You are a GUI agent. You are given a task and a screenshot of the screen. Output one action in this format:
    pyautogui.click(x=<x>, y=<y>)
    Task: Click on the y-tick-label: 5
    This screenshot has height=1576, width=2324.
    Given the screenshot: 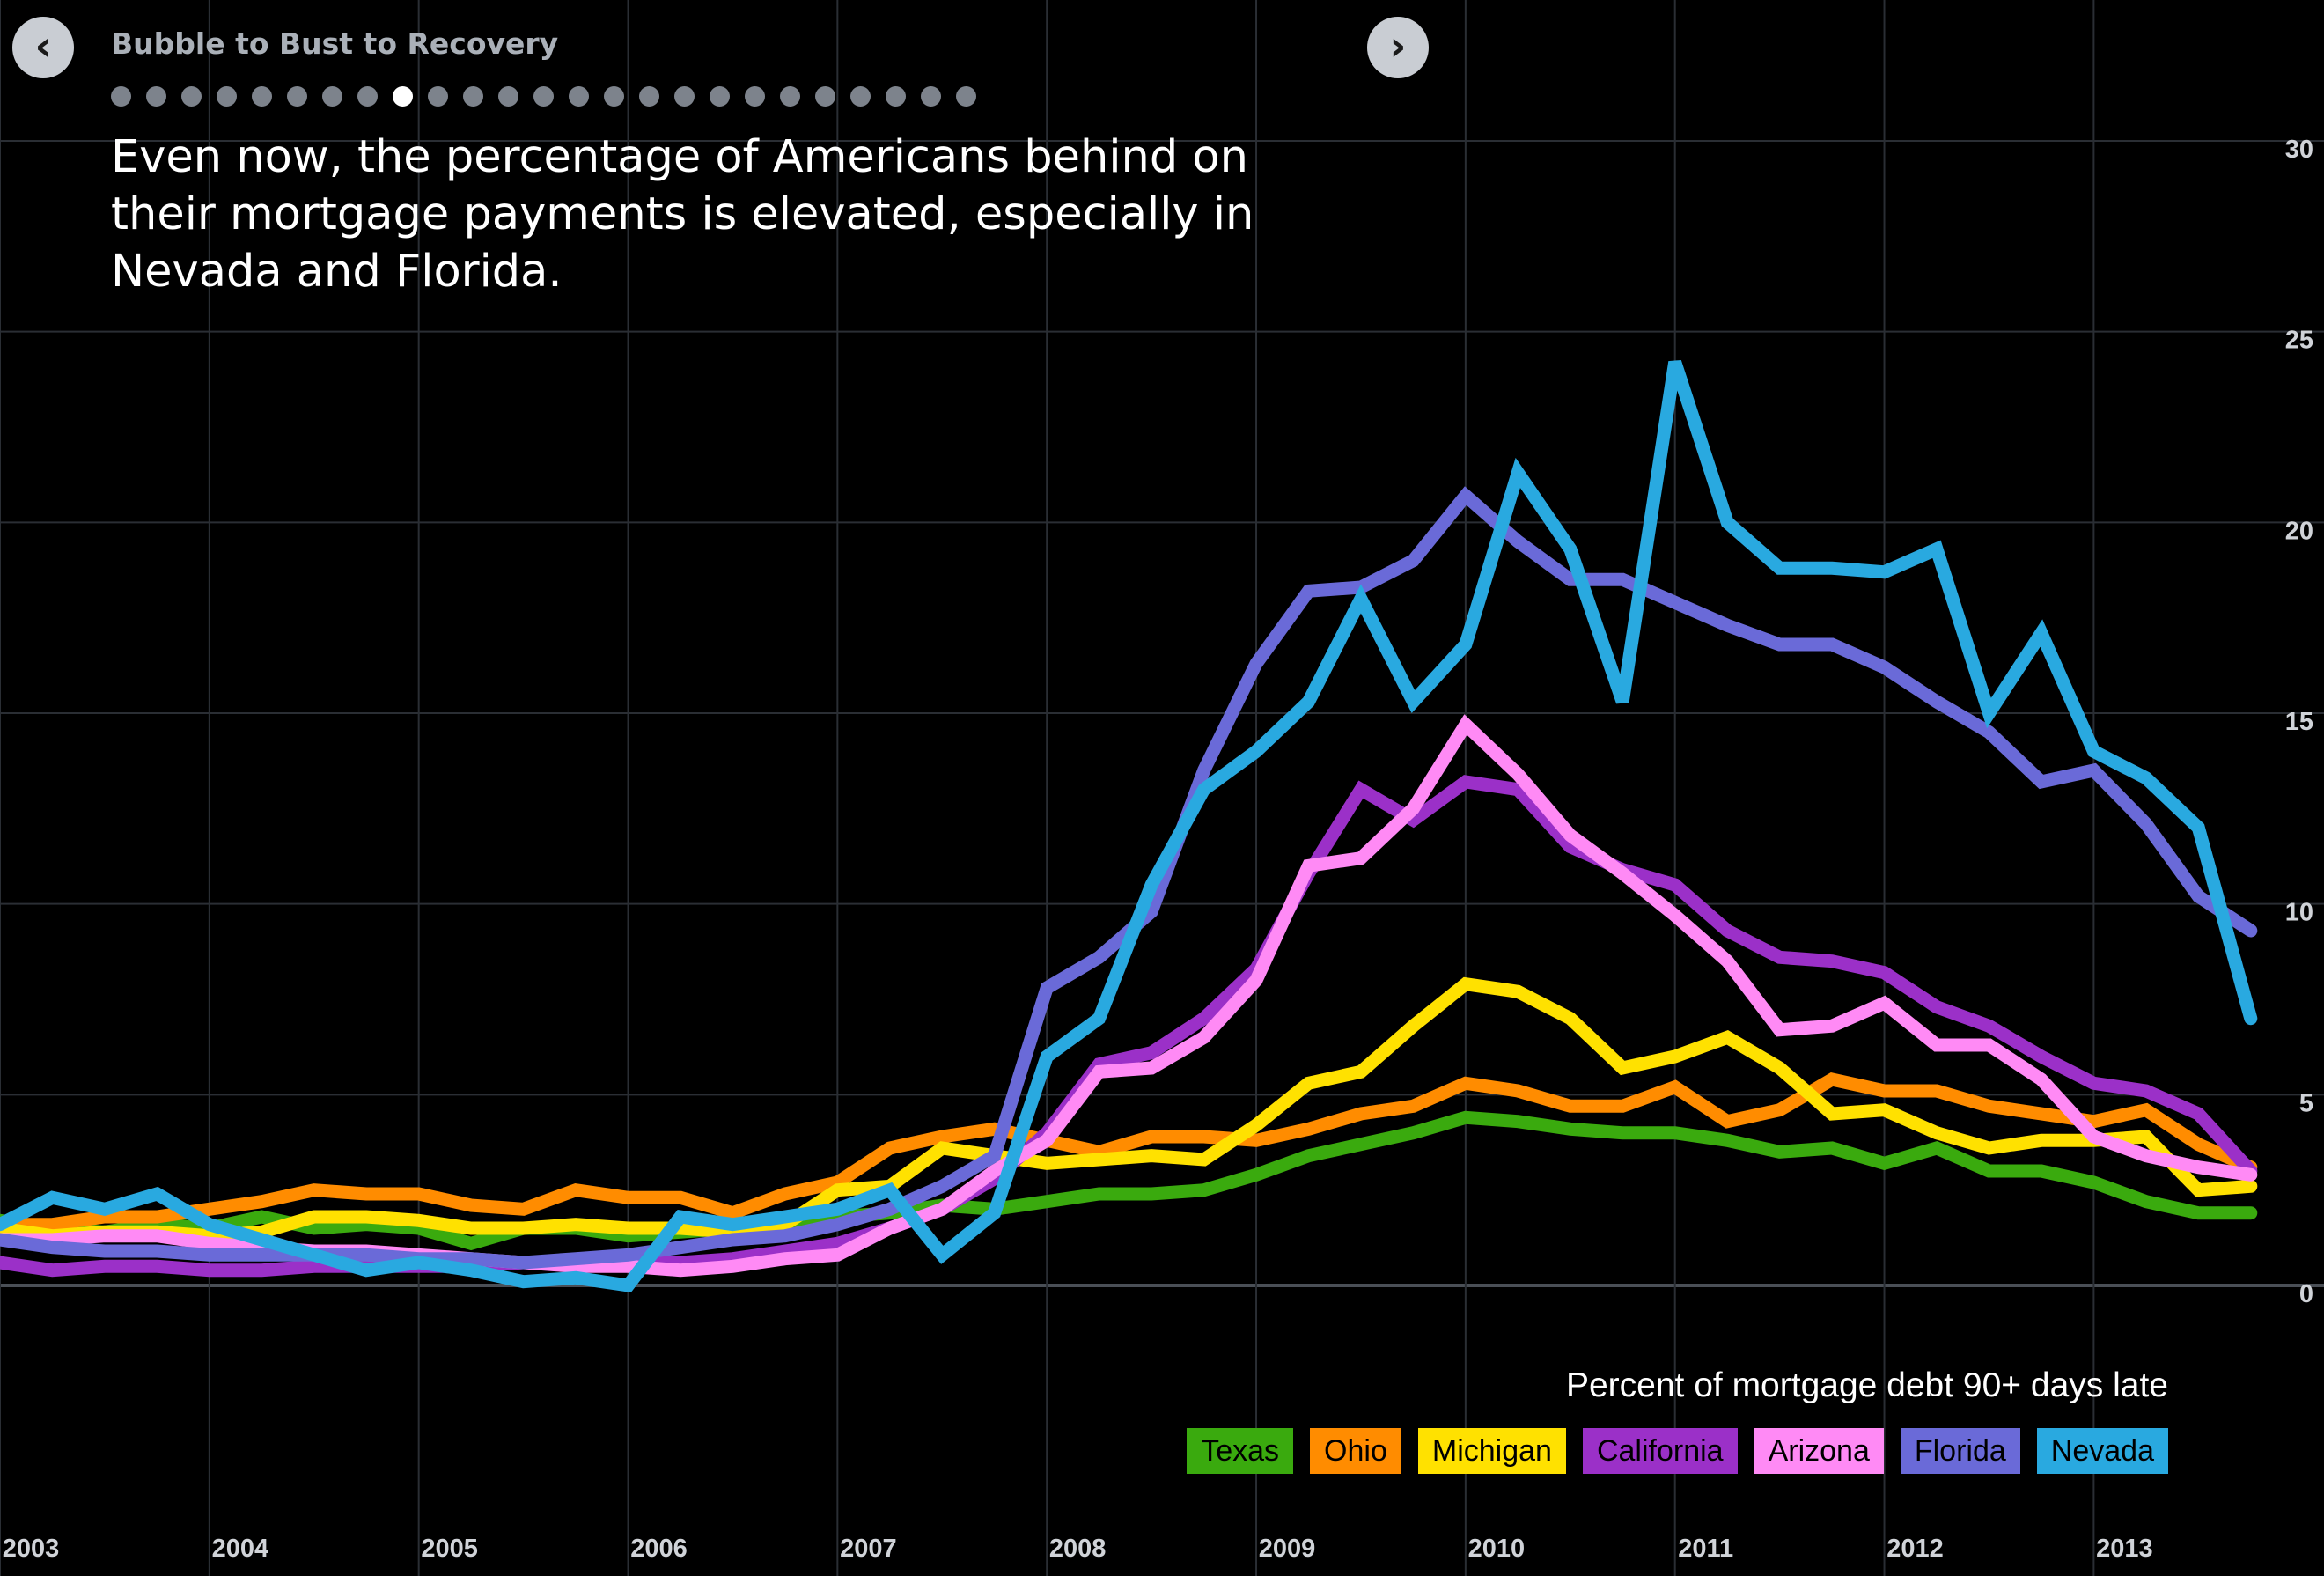 What is the action you would take?
    pyautogui.click(x=2306, y=1103)
    